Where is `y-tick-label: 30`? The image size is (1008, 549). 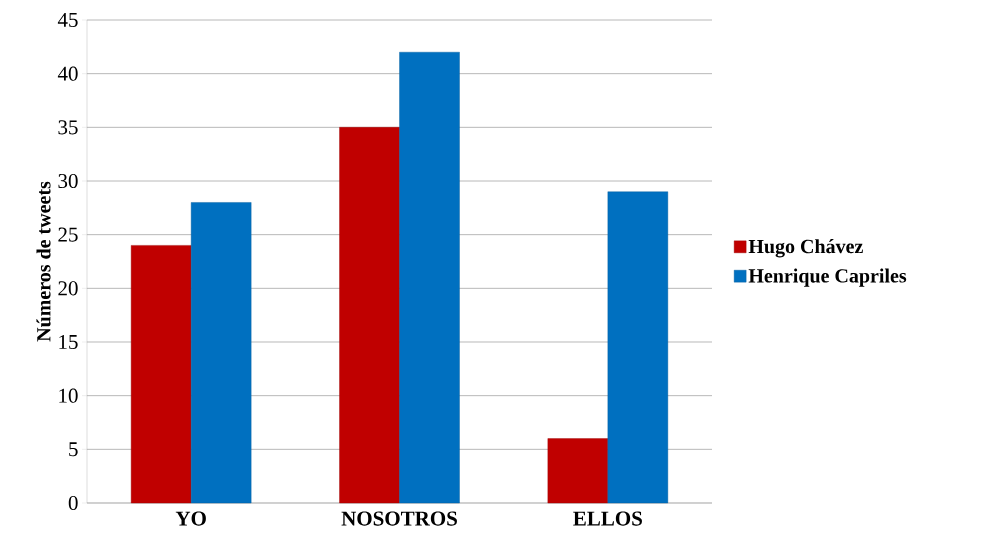 y-tick-label: 30 is located at coordinates (68, 181).